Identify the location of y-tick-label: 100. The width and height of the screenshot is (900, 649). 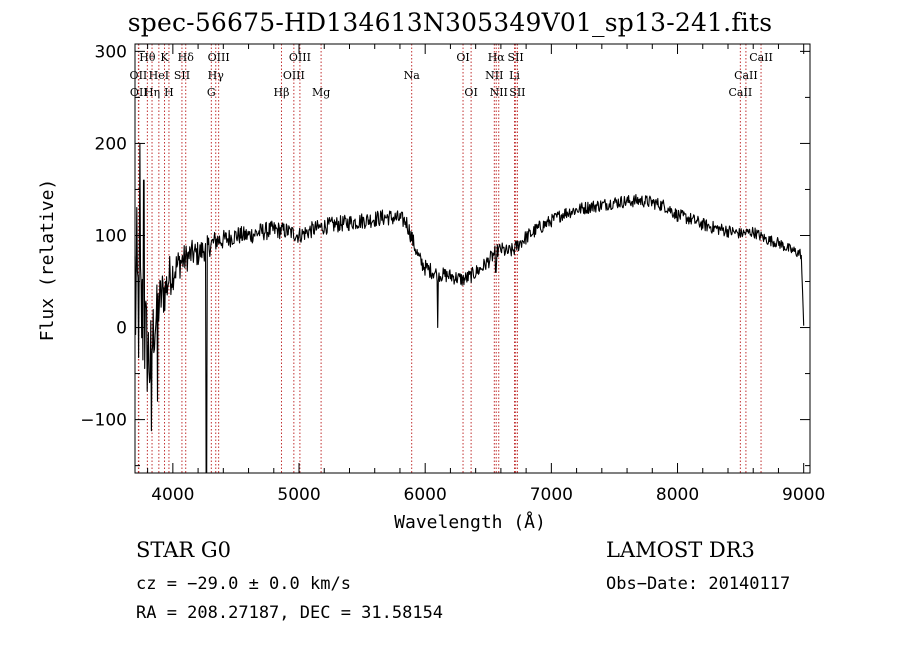
(111, 236).